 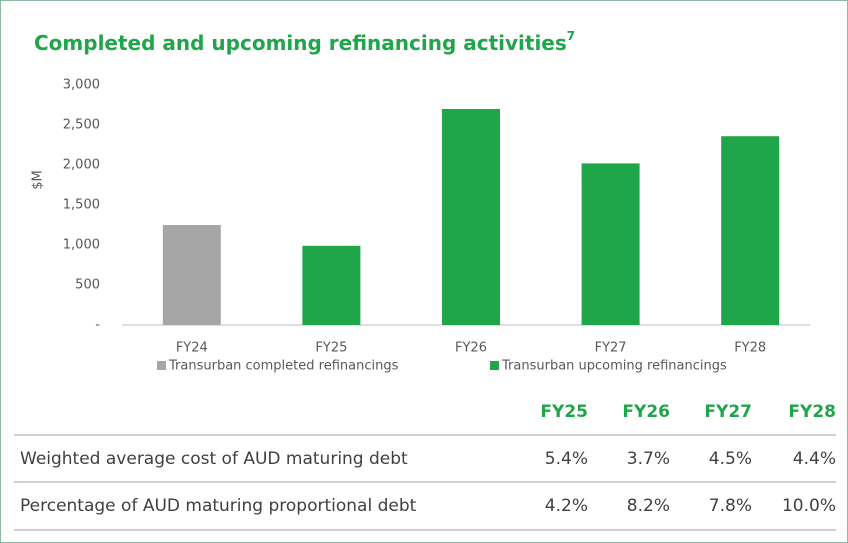 What do you see at coordinates (611, 348) in the screenshot?
I see `x-tick-label: FY27` at bounding box center [611, 348].